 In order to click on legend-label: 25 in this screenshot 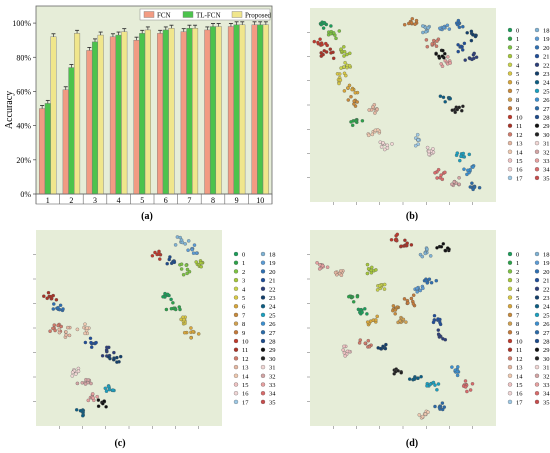, I will do `click(546, 315)`.